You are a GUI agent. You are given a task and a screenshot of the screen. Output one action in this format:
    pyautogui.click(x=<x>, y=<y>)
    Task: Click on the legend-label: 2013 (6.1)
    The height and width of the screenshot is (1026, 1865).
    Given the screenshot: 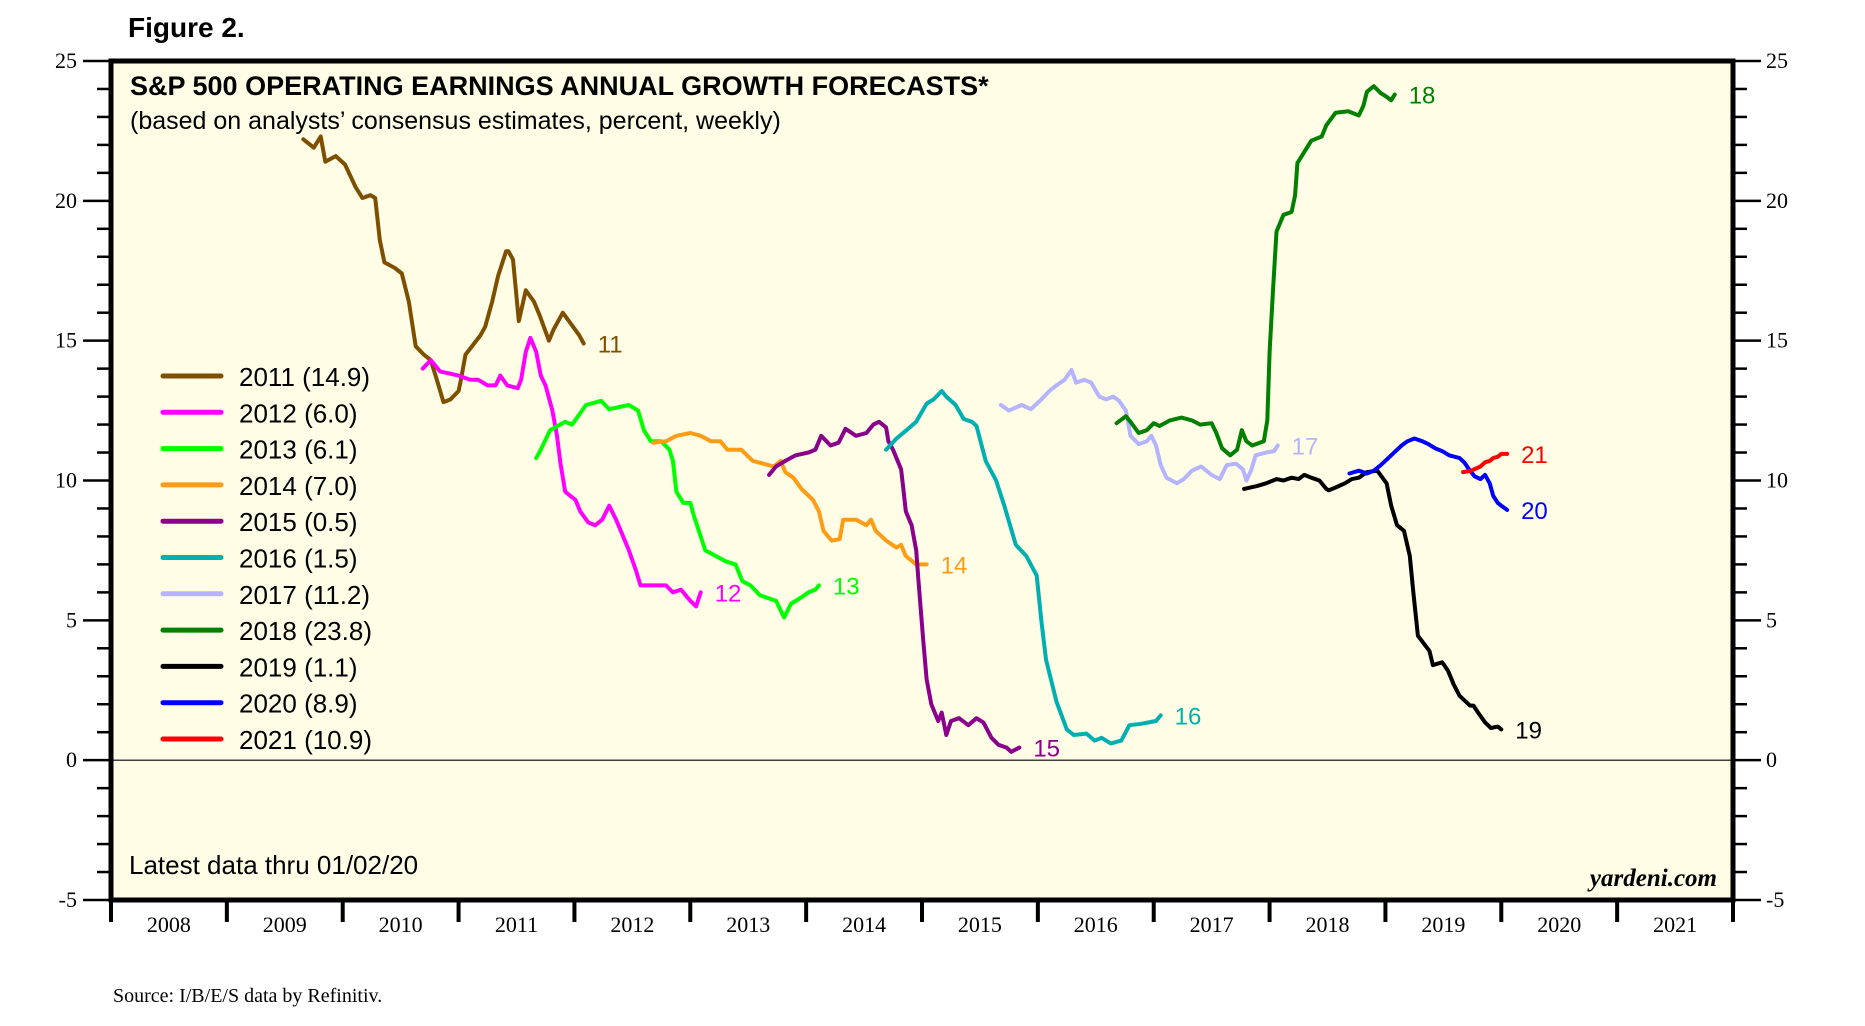 What is the action you would take?
    pyautogui.click(x=298, y=450)
    